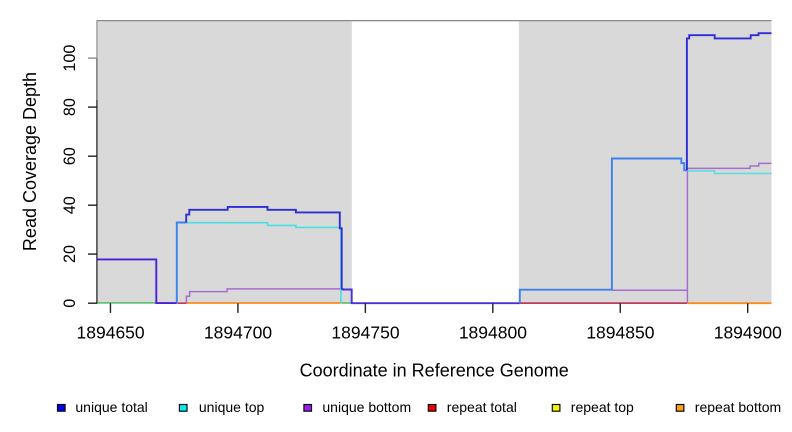 This screenshot has width=792, height=432. I want to click on svg-text: 1894850, so click(620, 332).